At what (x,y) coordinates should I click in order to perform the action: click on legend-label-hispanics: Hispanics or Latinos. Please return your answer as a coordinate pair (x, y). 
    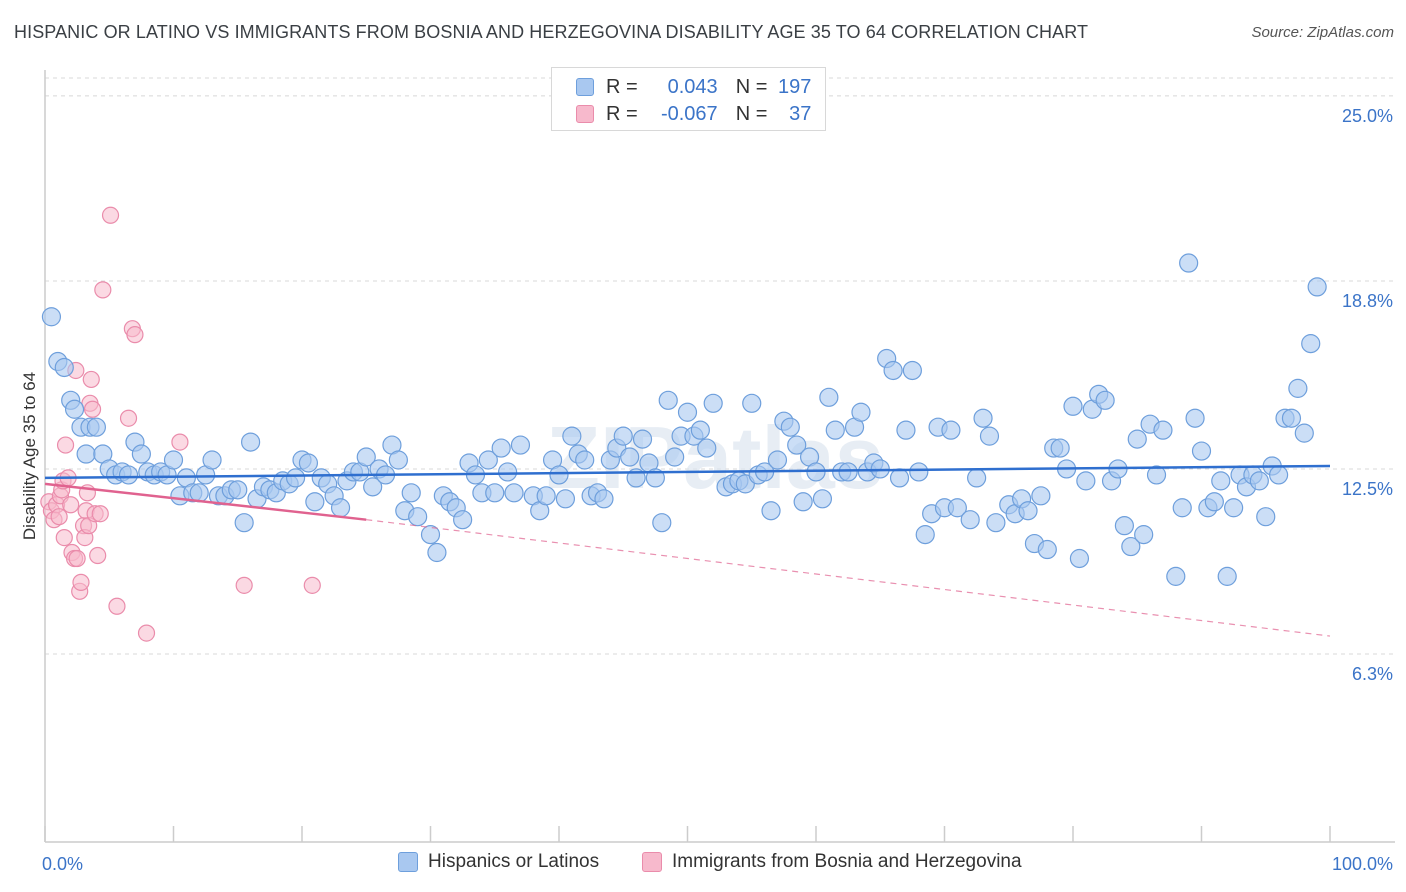
    Looking at the image, I should click on (514, 861).